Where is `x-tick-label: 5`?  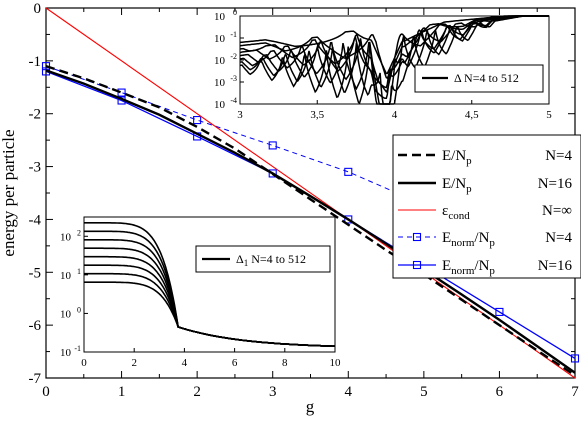
x-tick-label: 5 is located at coordinates (424, 392).